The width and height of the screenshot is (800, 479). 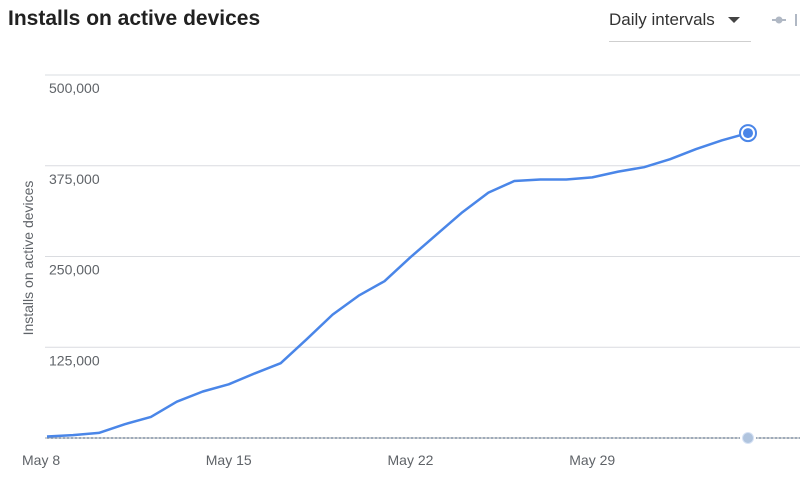 What do you see at coordinates (134, 18) in the screenshot?
I see `chart-title: Installs on active devices` at bounding box center [134, 18].